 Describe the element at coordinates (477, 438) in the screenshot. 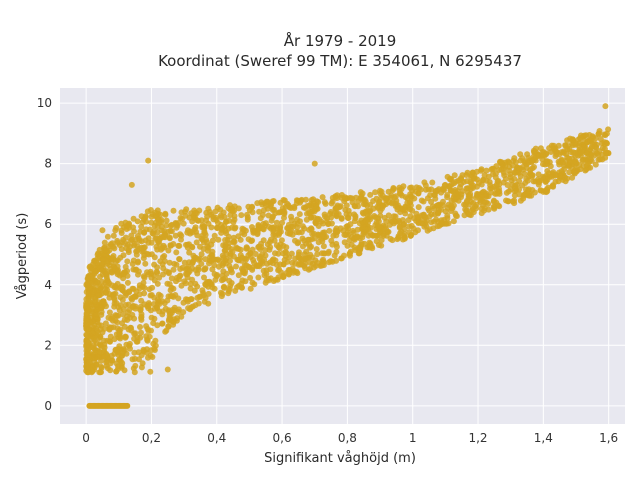

I see `x-tick-label: 1,2` at that location.